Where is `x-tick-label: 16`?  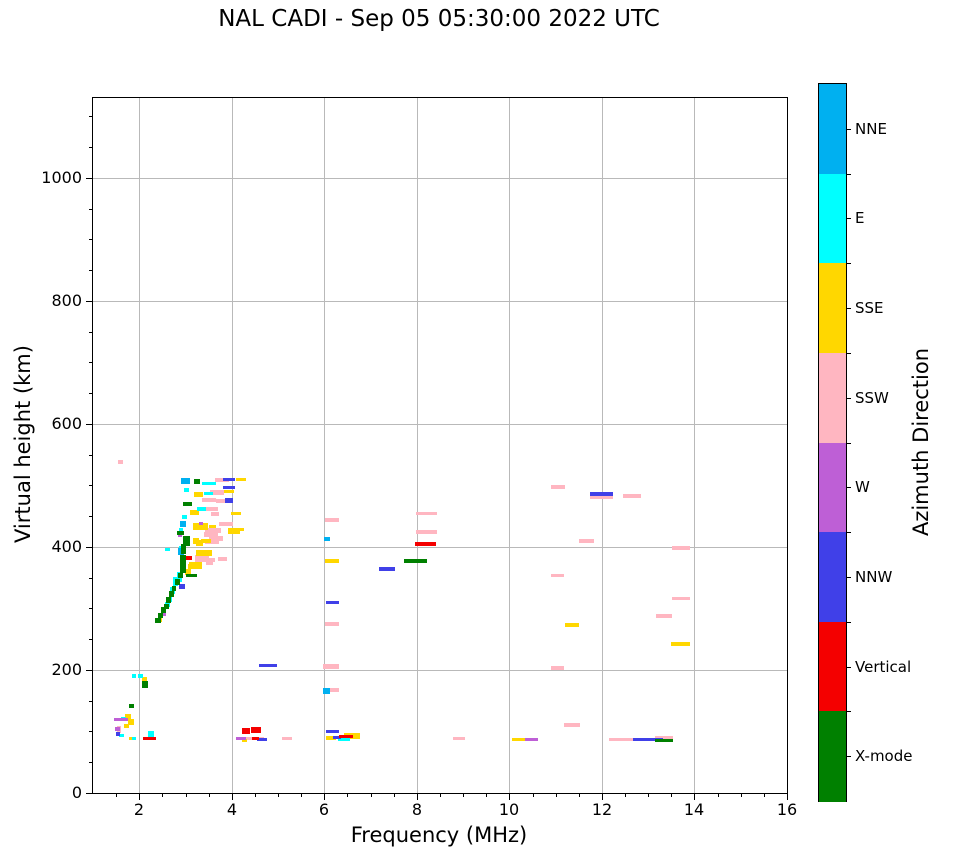 x-tick-label: 16 is located at coordinates (787, 809).